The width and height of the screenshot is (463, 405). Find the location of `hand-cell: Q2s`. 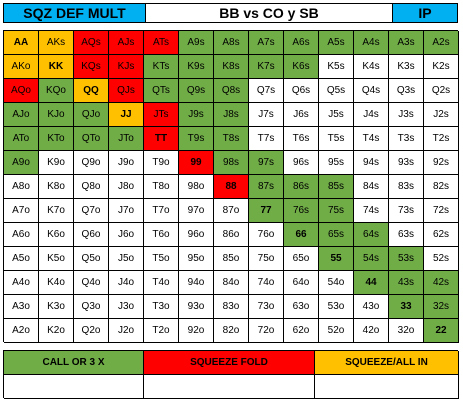

hand-cell: Q2s is located at coordinates (441, 91).